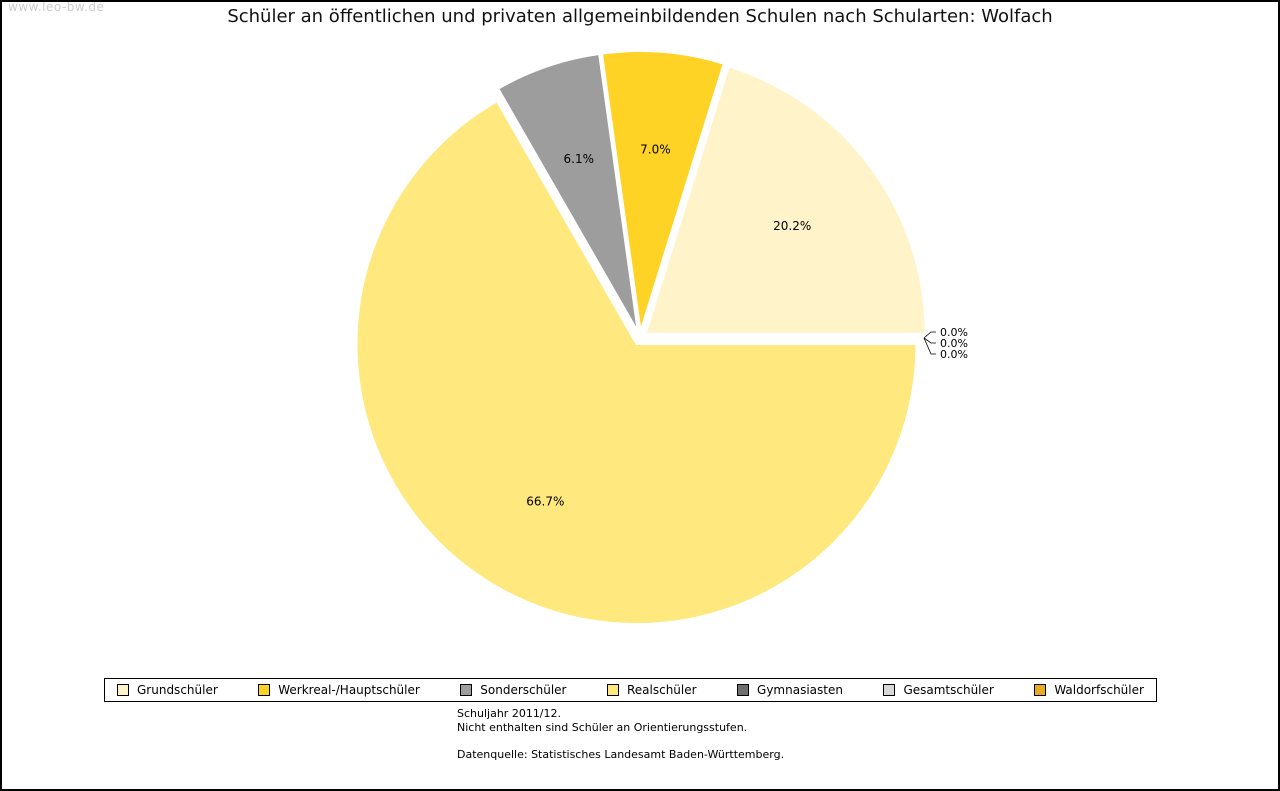 The image size is (1280, 791). What do you see at coordinates (929, 335) in the screenshot?
I see `zero-slice-leader-gymnasiasten` at bounding box center [929, 335].